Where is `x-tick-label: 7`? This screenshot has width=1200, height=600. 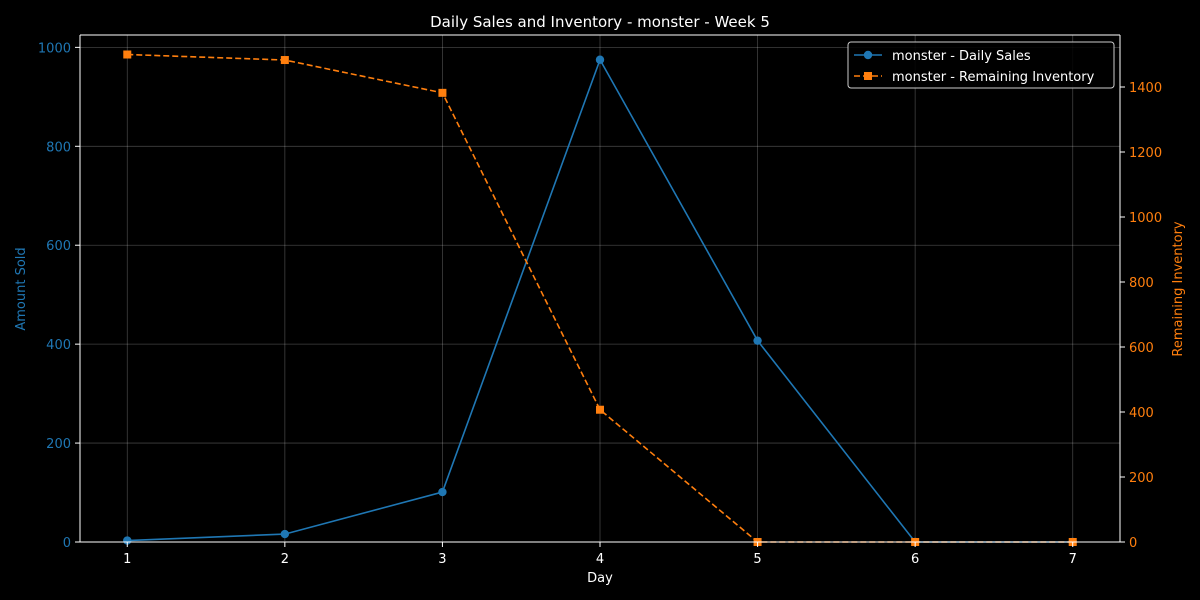
x-tick-label: 7 is located at coordinates (1073, 559).